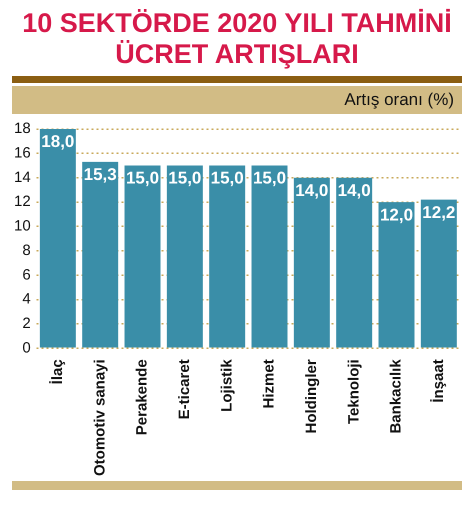  Describe the element at coordinates (22, 177) in the screenshot. I see `y-tick-label: 14` at that location.